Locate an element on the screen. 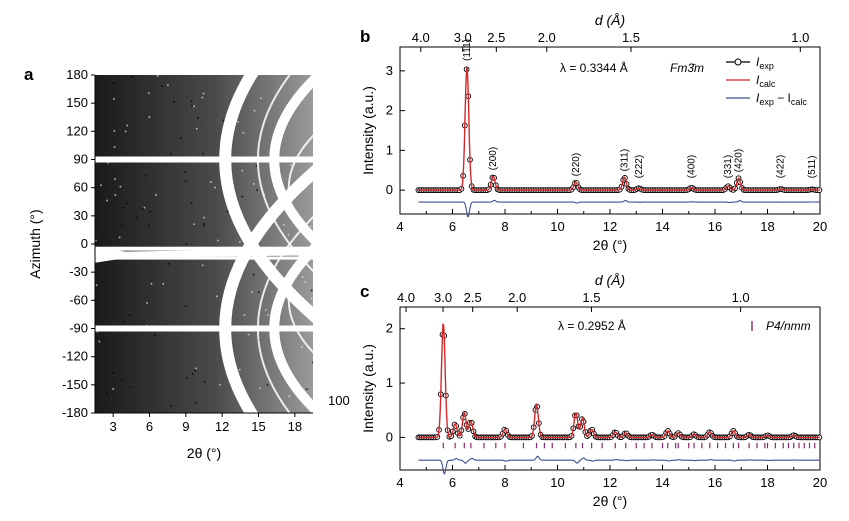 The height and width of the screenshot is (521, 849). hkl-label: (200) is located at coordinates (493, 158).